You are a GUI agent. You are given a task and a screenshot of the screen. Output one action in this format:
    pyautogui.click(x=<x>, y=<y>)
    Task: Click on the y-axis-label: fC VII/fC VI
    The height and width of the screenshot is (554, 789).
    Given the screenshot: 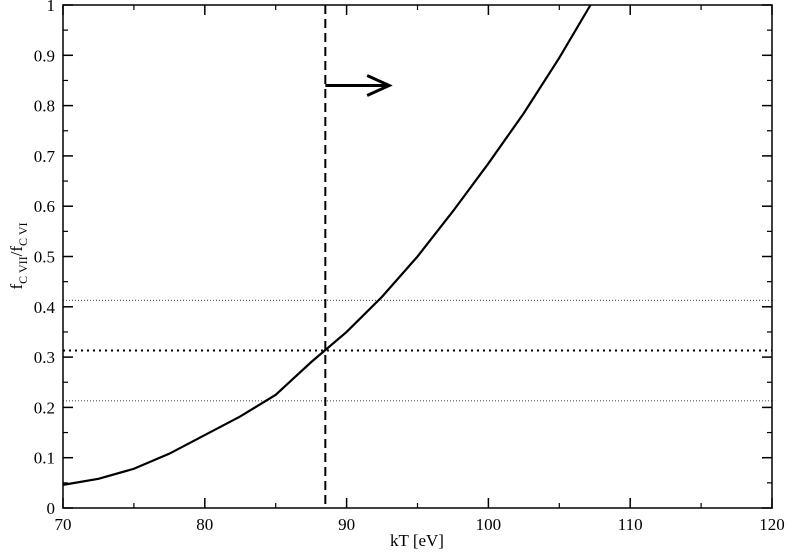 What is the action you would take?
    pyautogui.click(x=18, y=256)
    